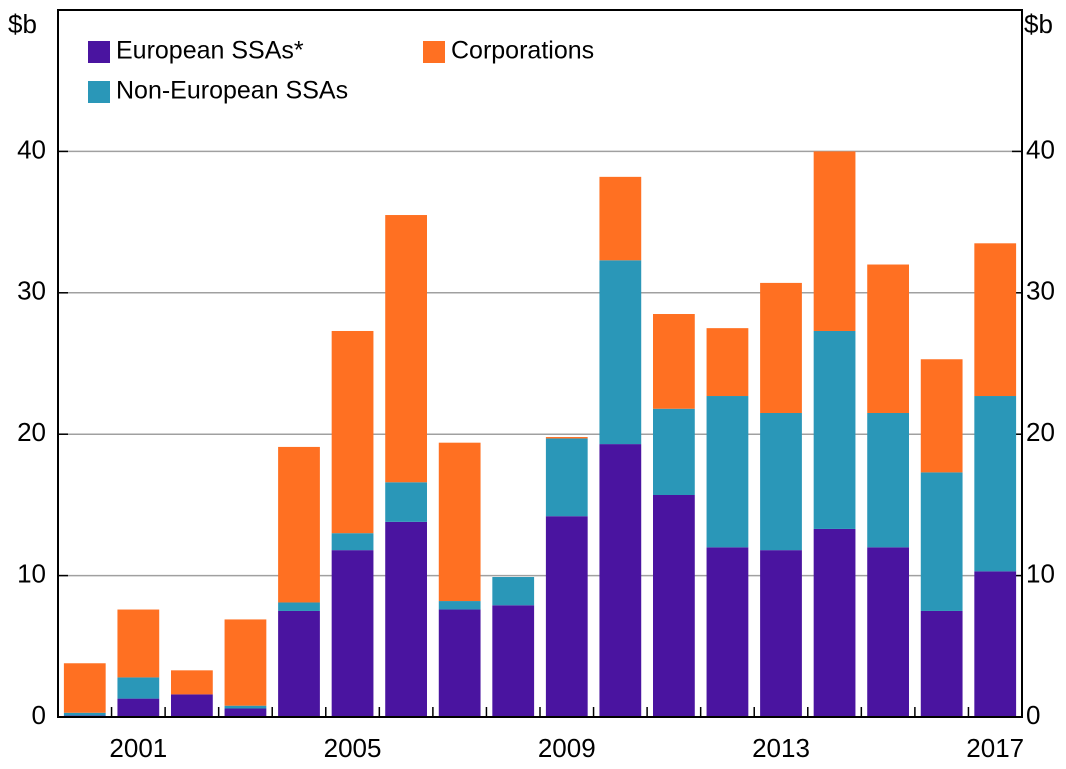 The width and height of the screenshot is (1066, 769). Describe the element at coordinates (995, 748) in the screenshot. I see `x-tick-label: 2017` at that location.